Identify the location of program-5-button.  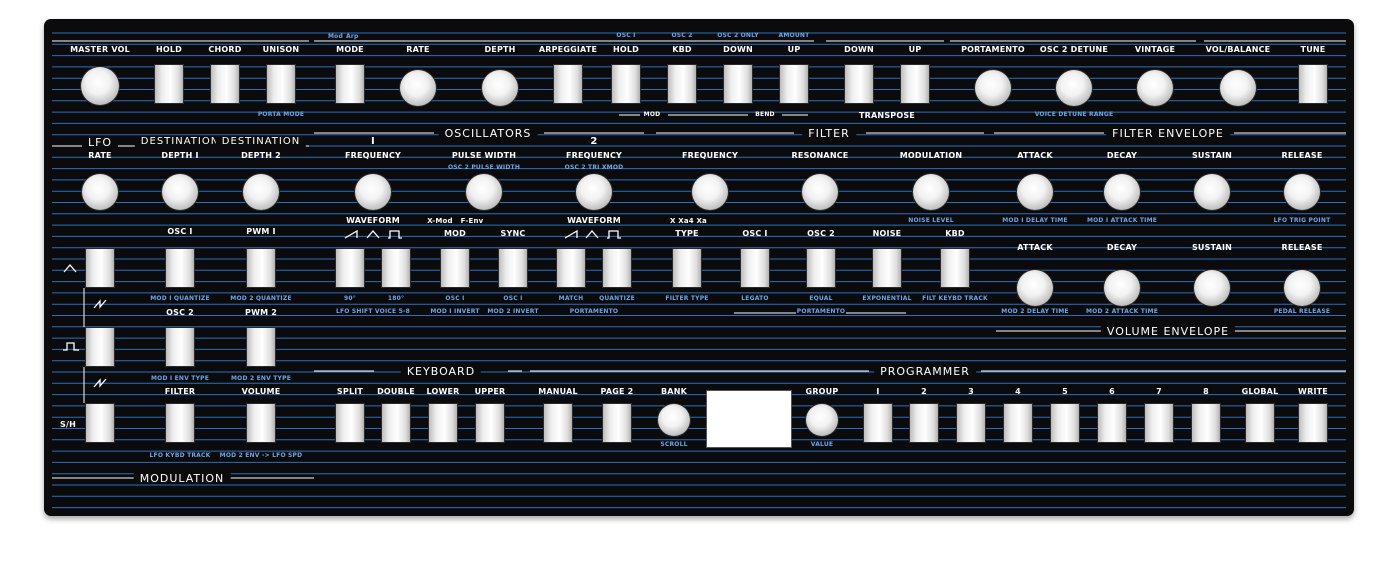
(1065, 423).